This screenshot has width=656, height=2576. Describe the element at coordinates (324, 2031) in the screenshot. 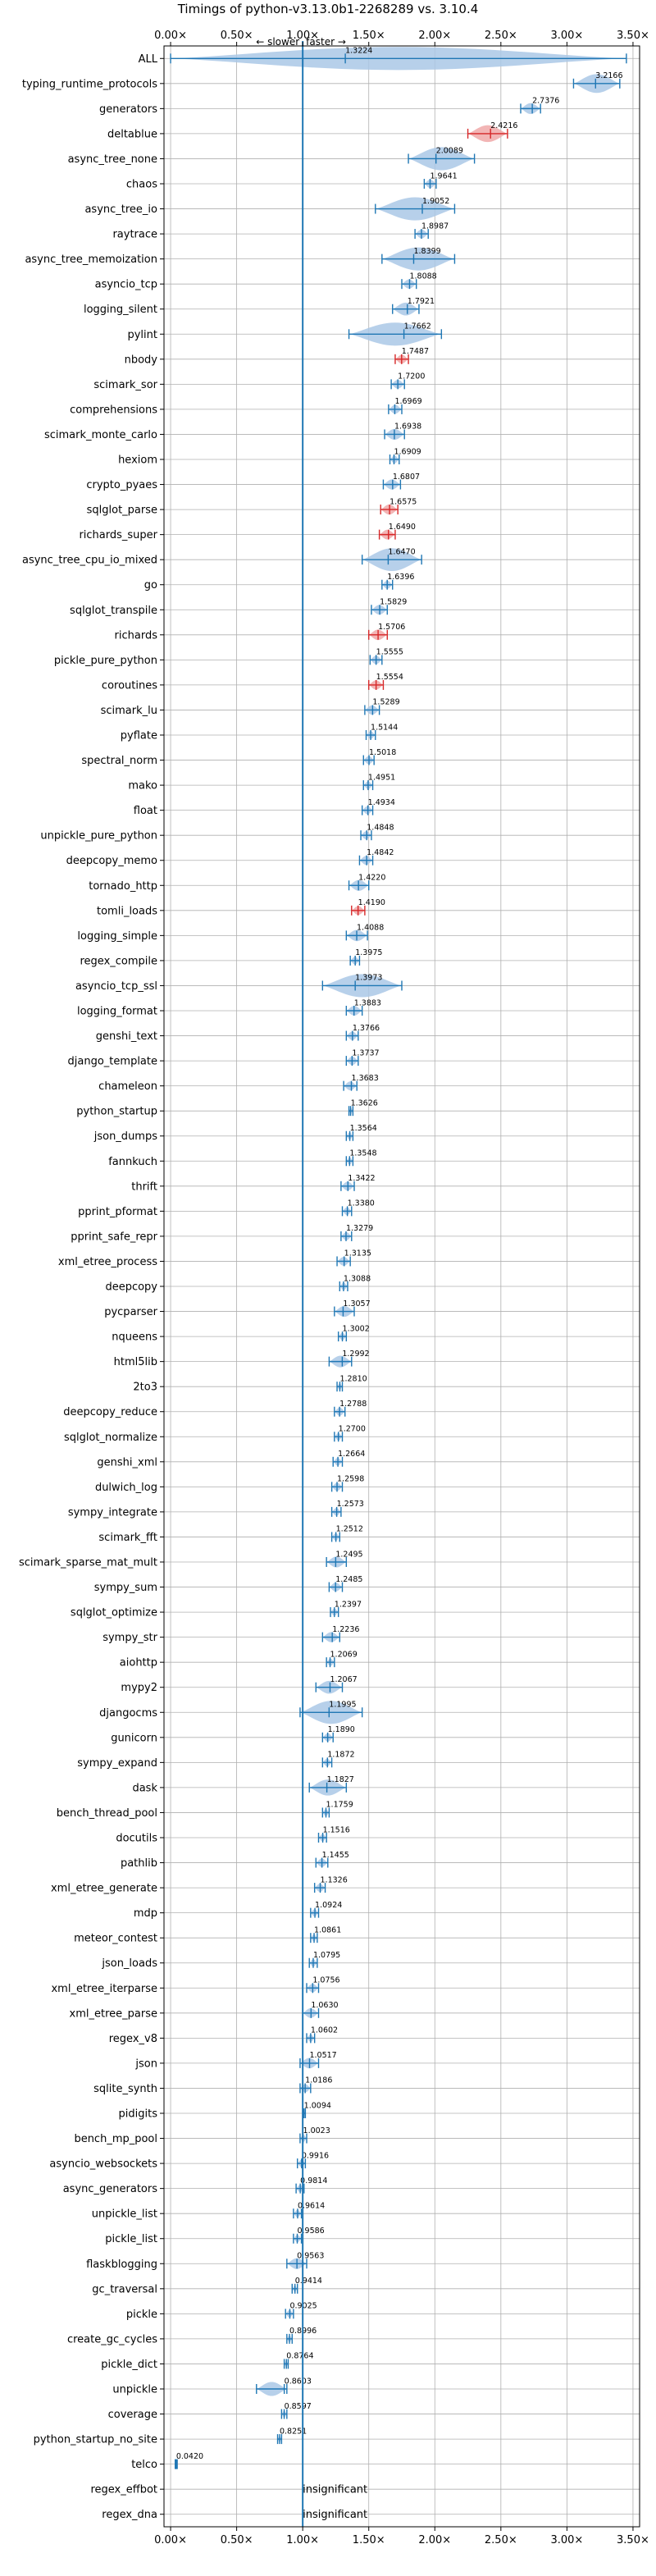

I see `value-label: 1.0602` at that location.